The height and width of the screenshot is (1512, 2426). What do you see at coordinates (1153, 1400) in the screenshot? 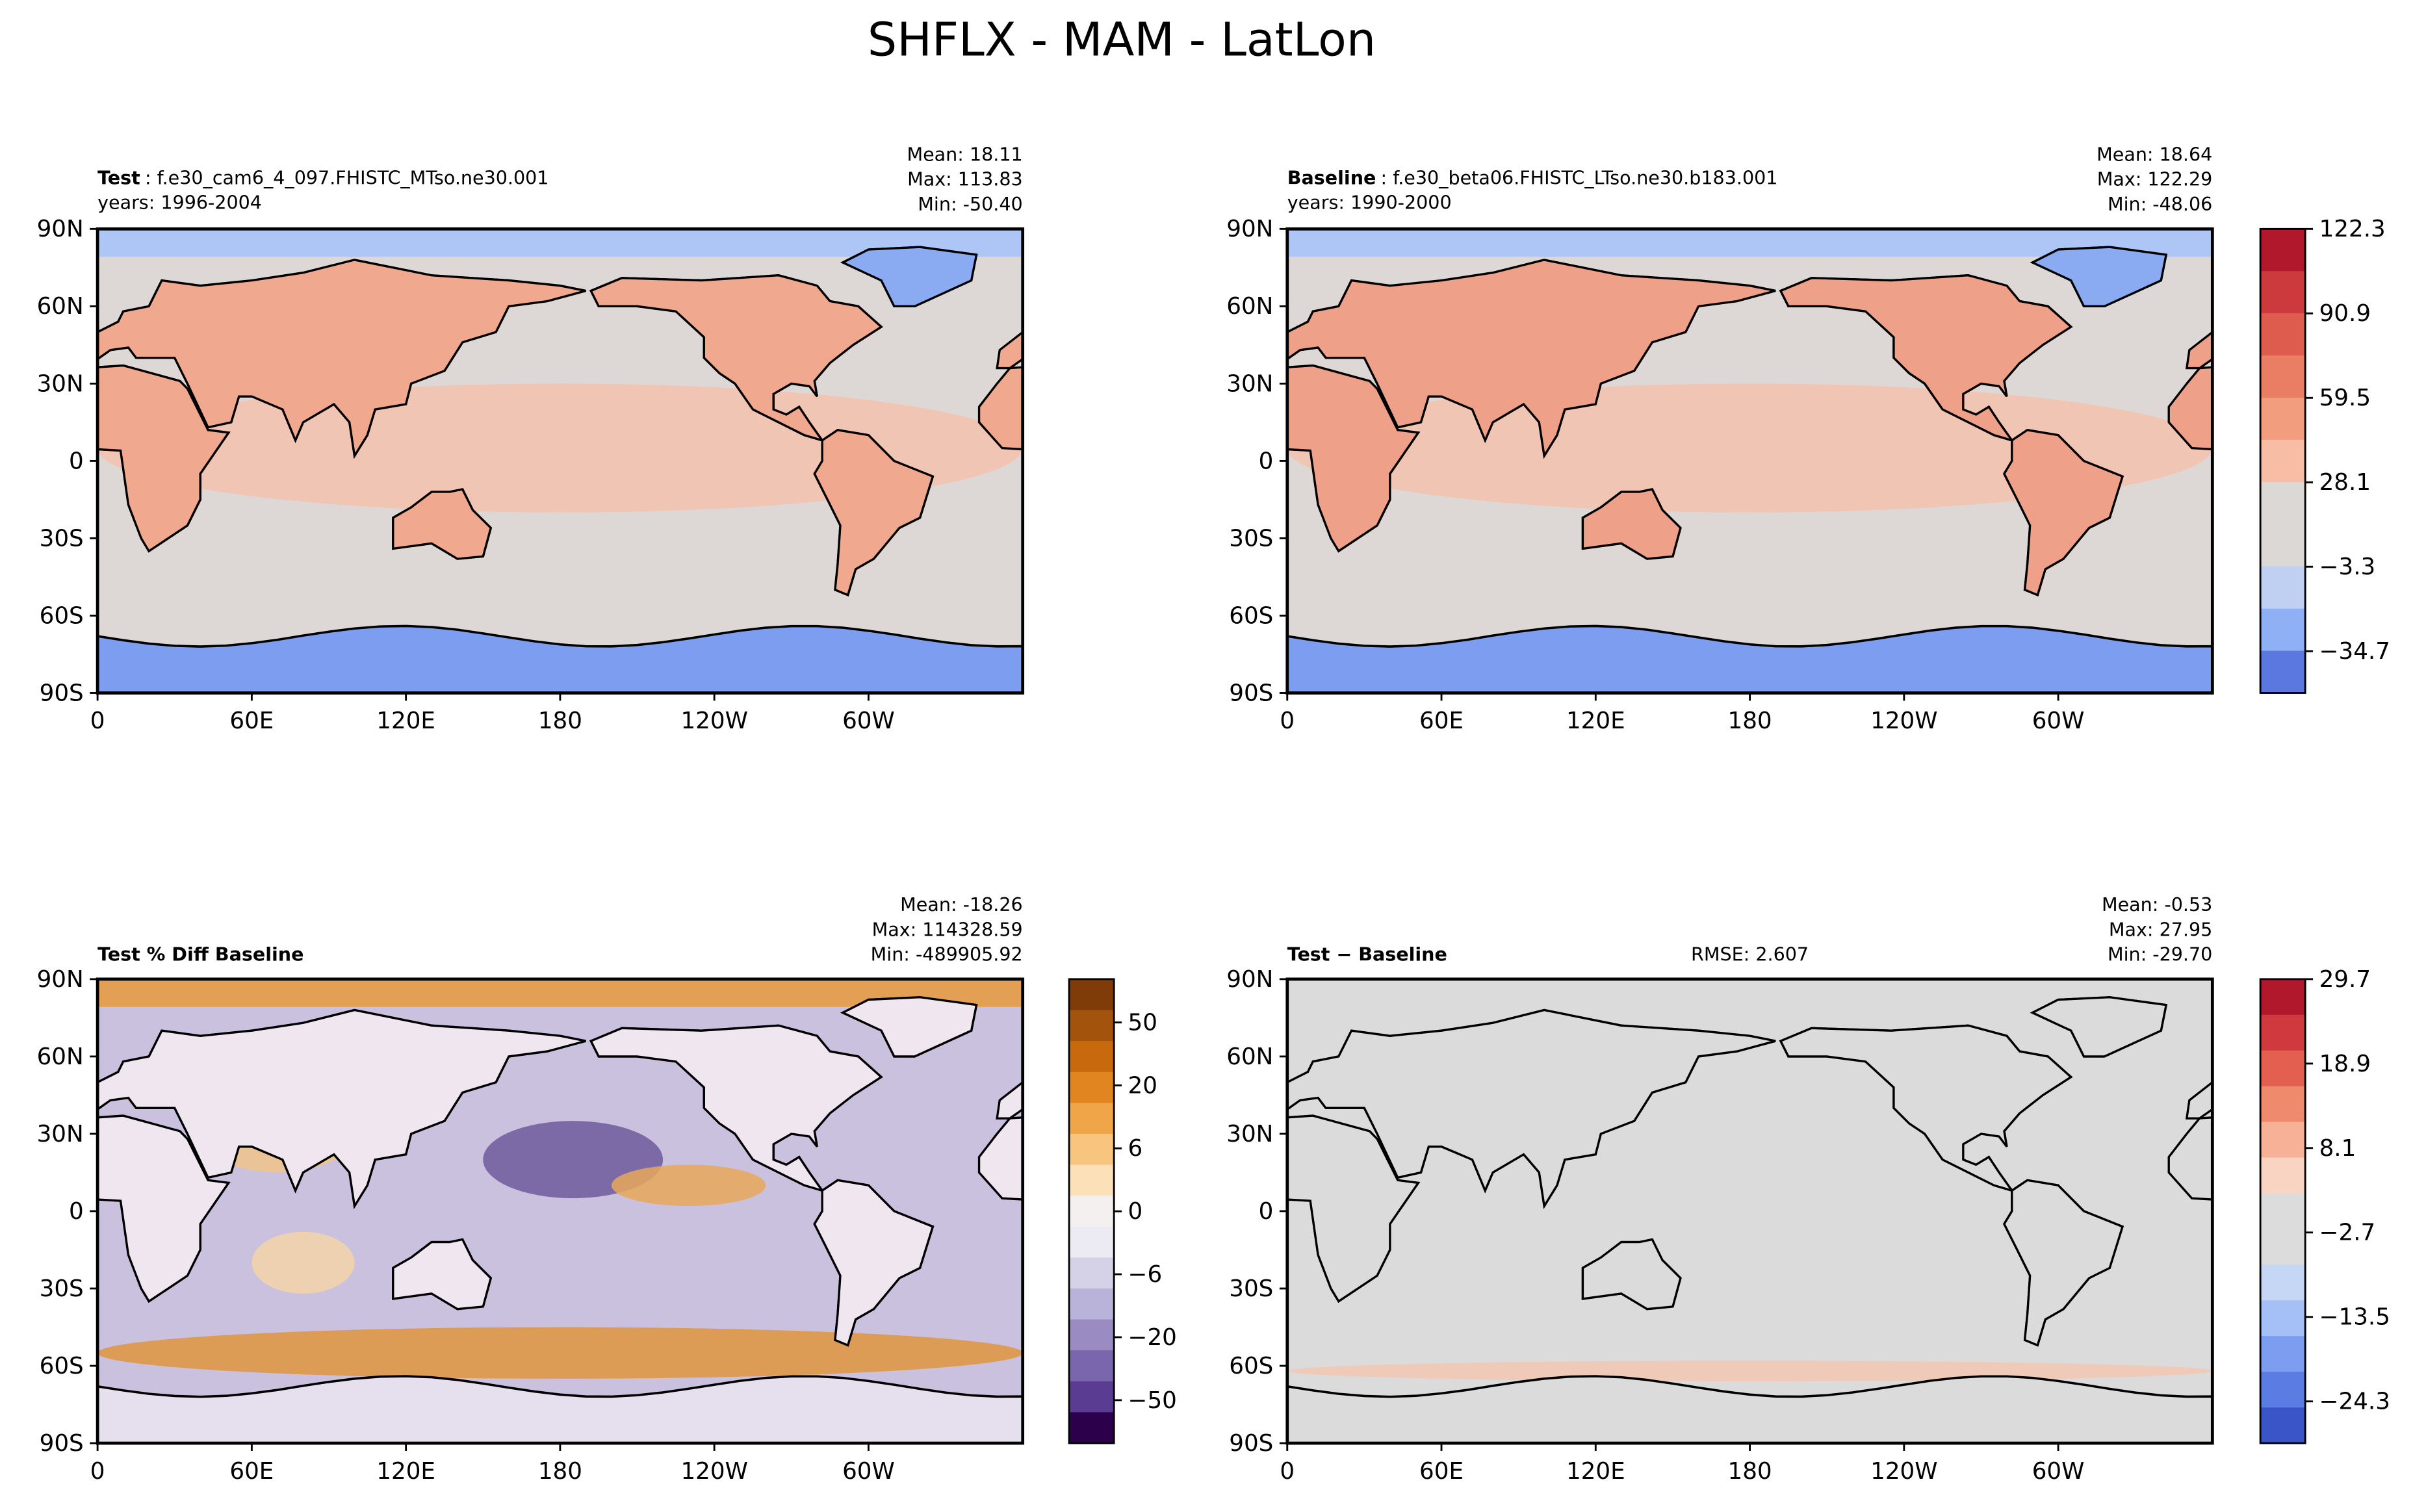
I see `colorbar-tick-label: −50` at bounding box center [1153, 1400].